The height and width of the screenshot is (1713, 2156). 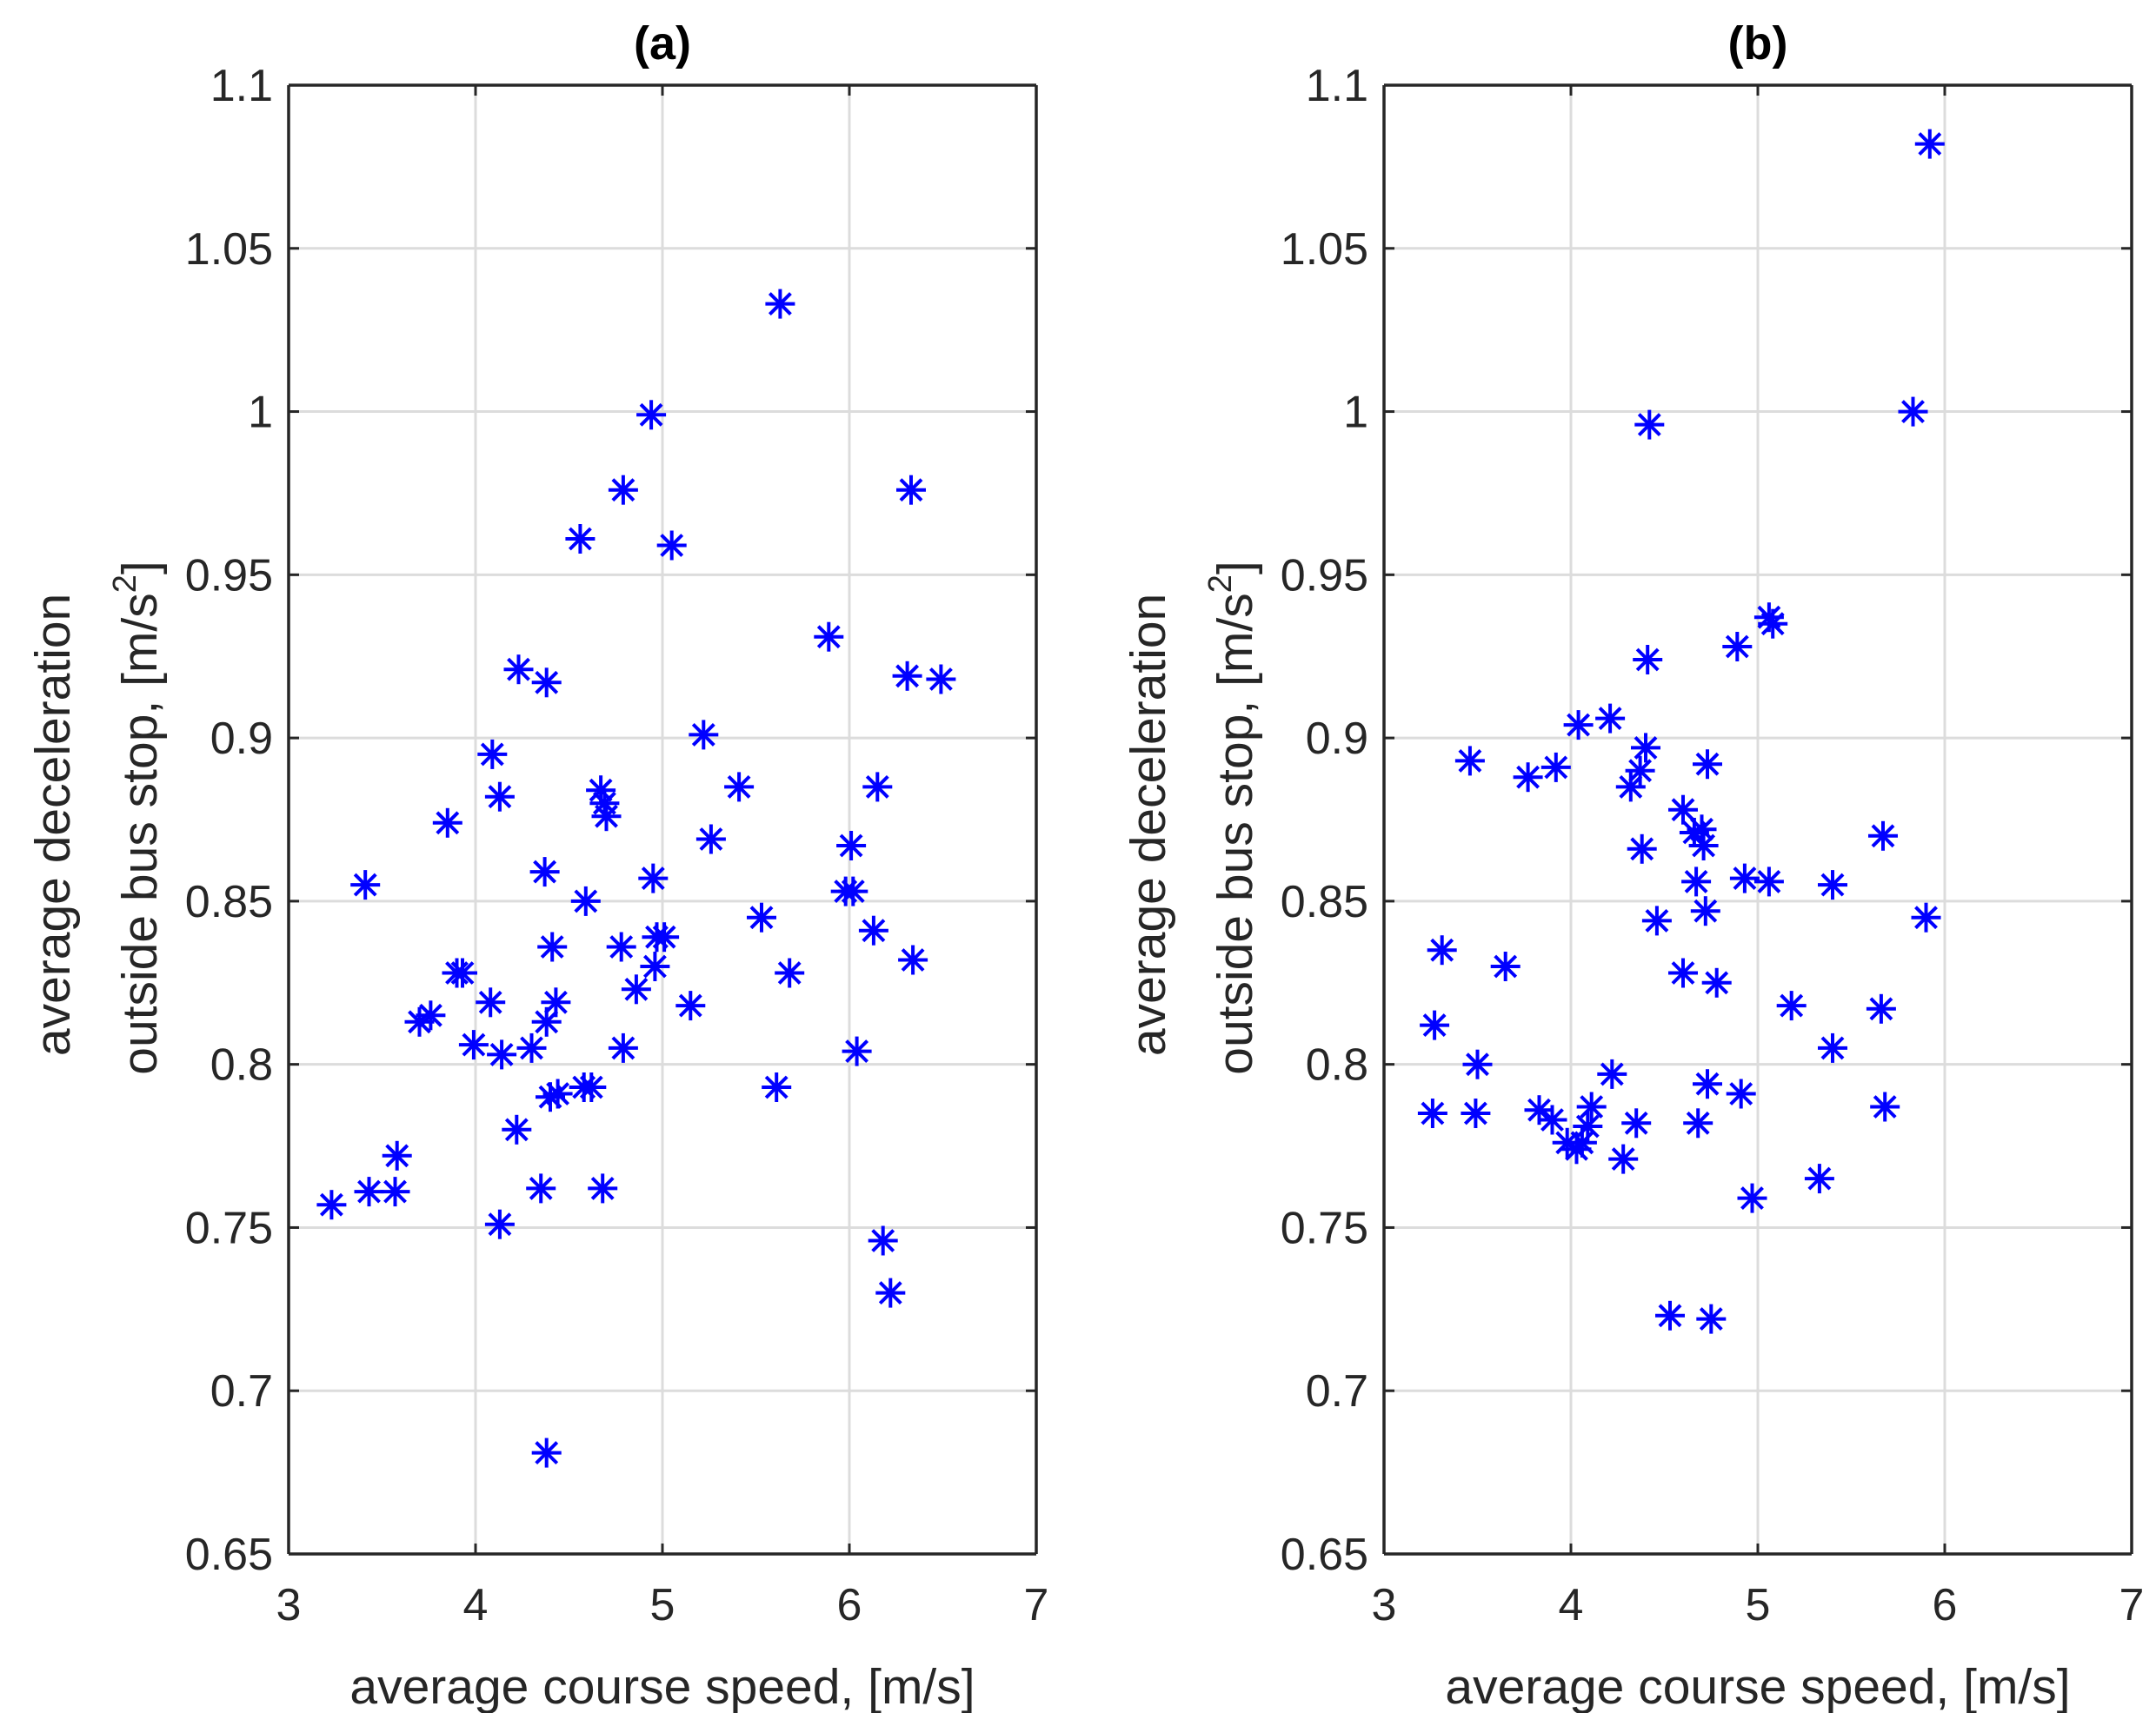 I want to click on y-tick-label: 0.7, so click(x=1337, y=1391).